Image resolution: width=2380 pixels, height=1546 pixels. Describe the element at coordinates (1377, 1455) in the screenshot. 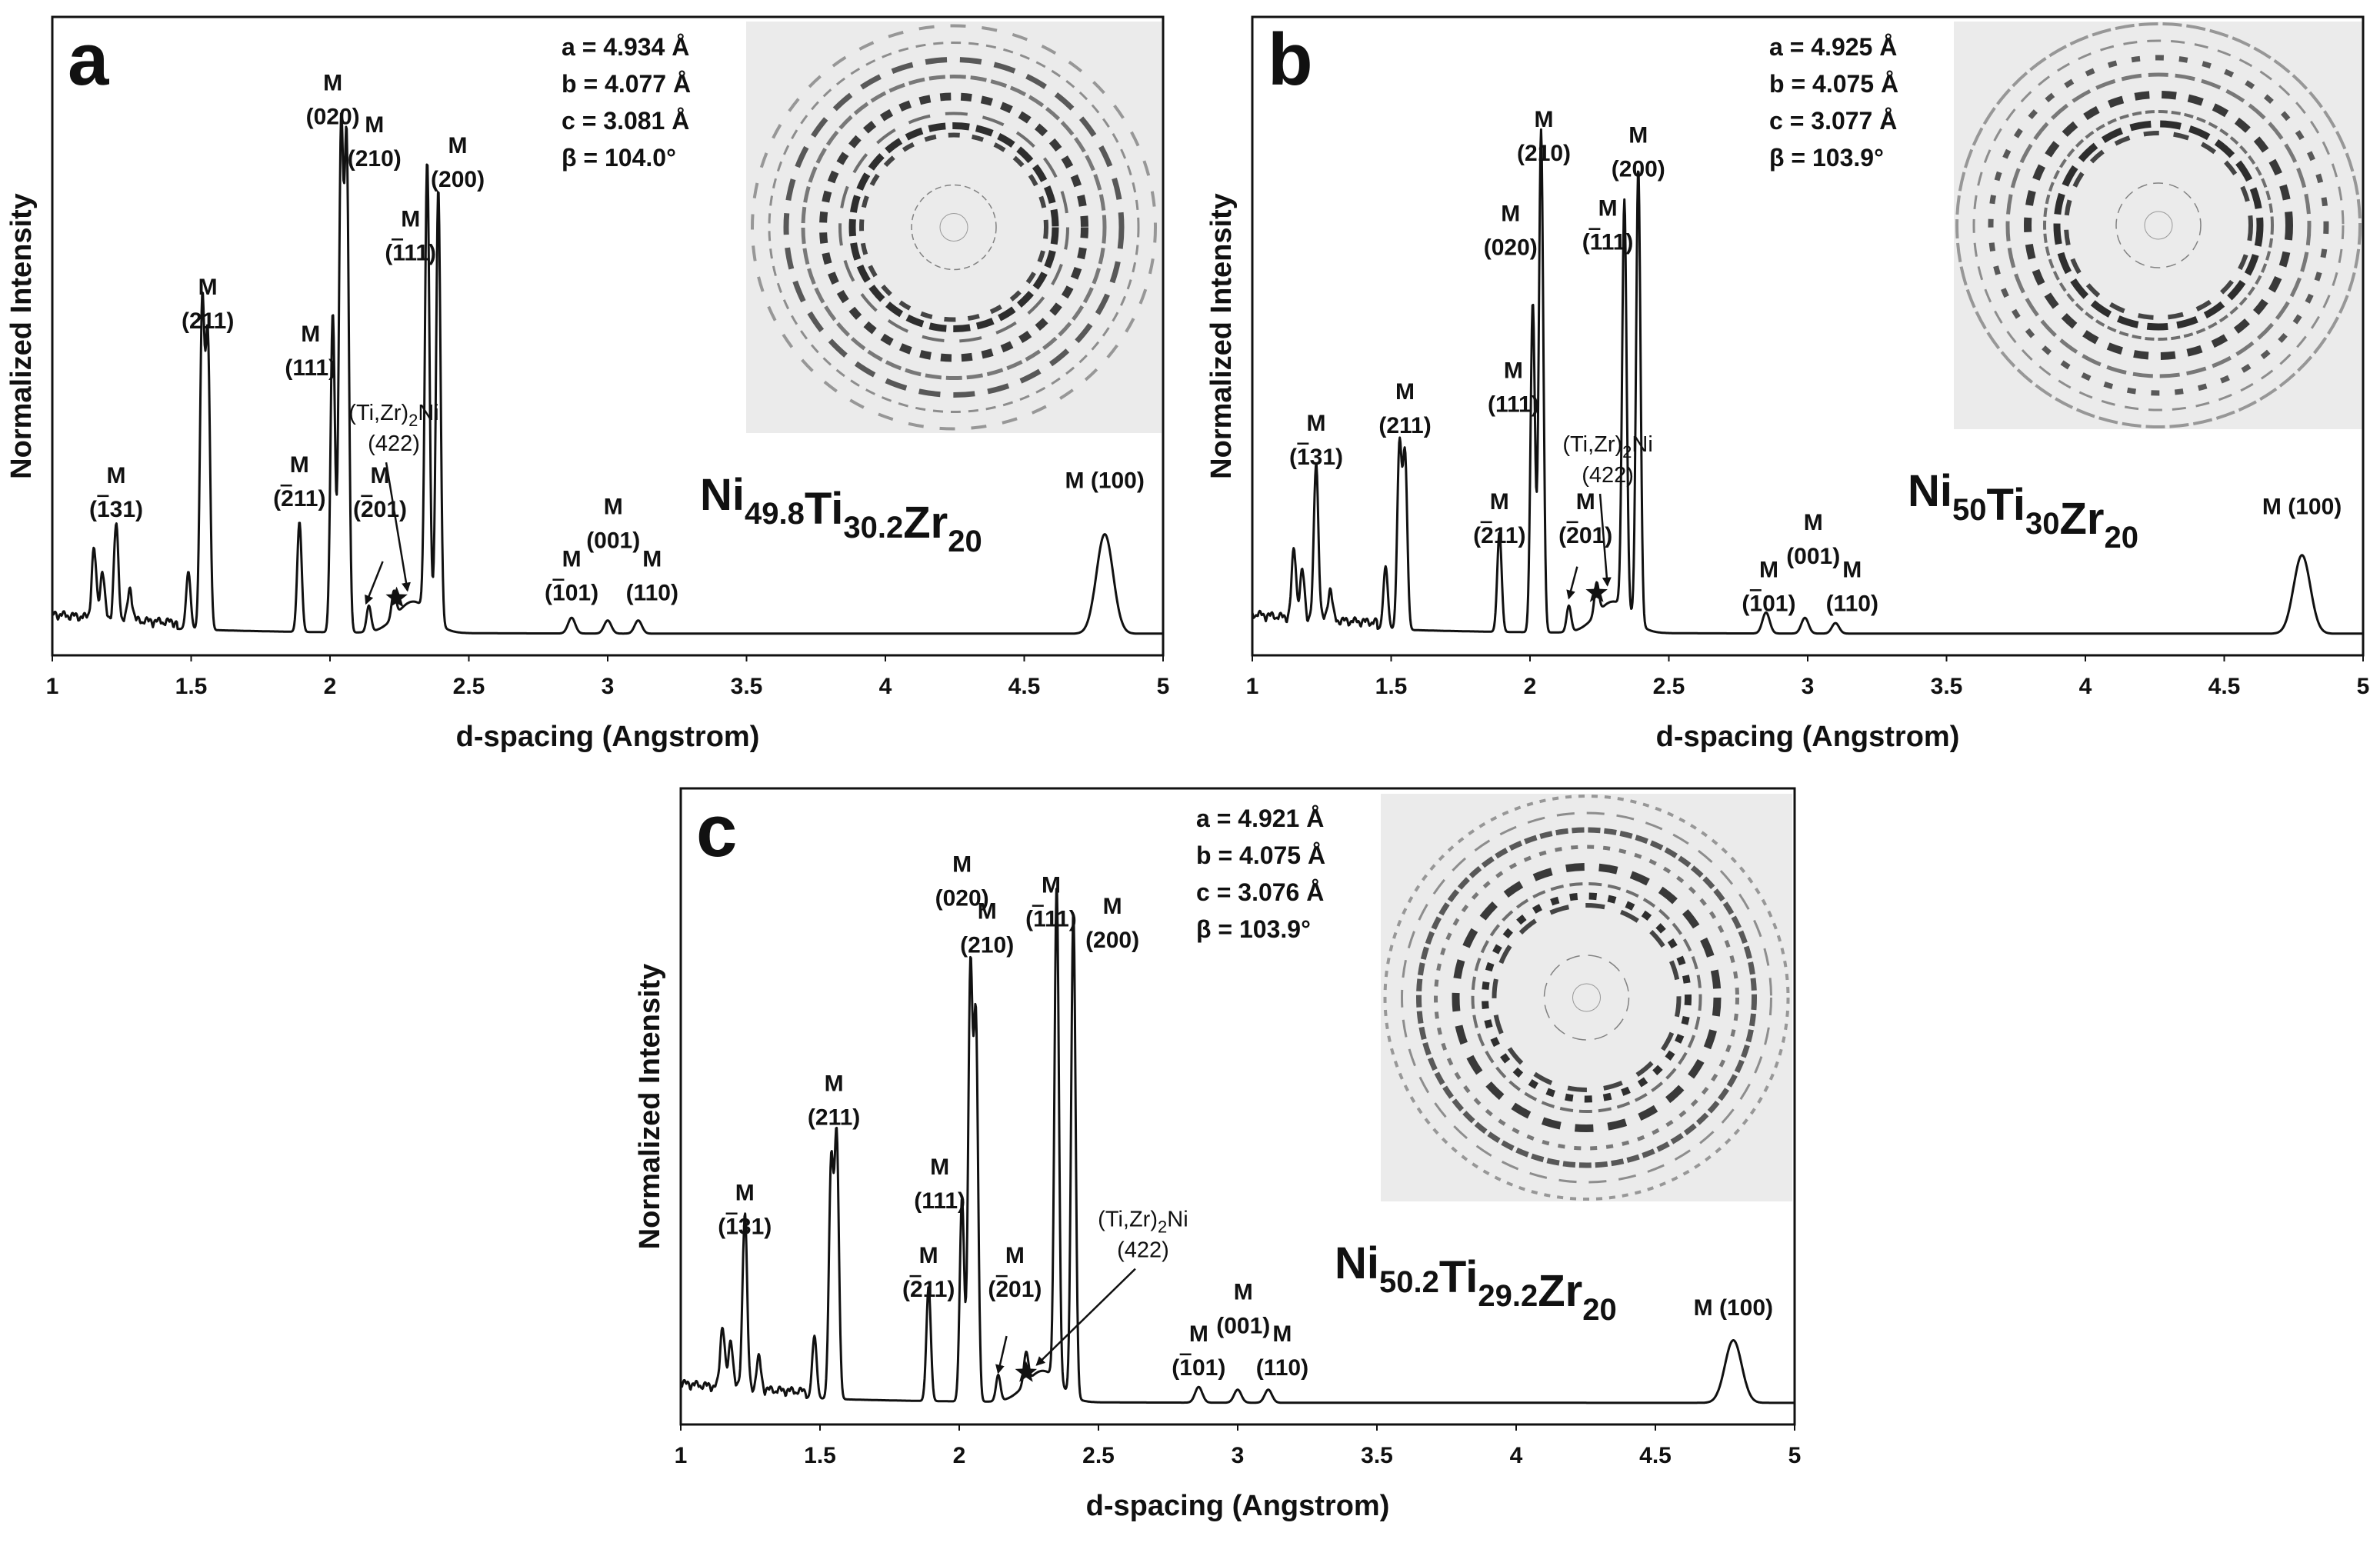

I see `x-tick-label: 3.5` at that location.